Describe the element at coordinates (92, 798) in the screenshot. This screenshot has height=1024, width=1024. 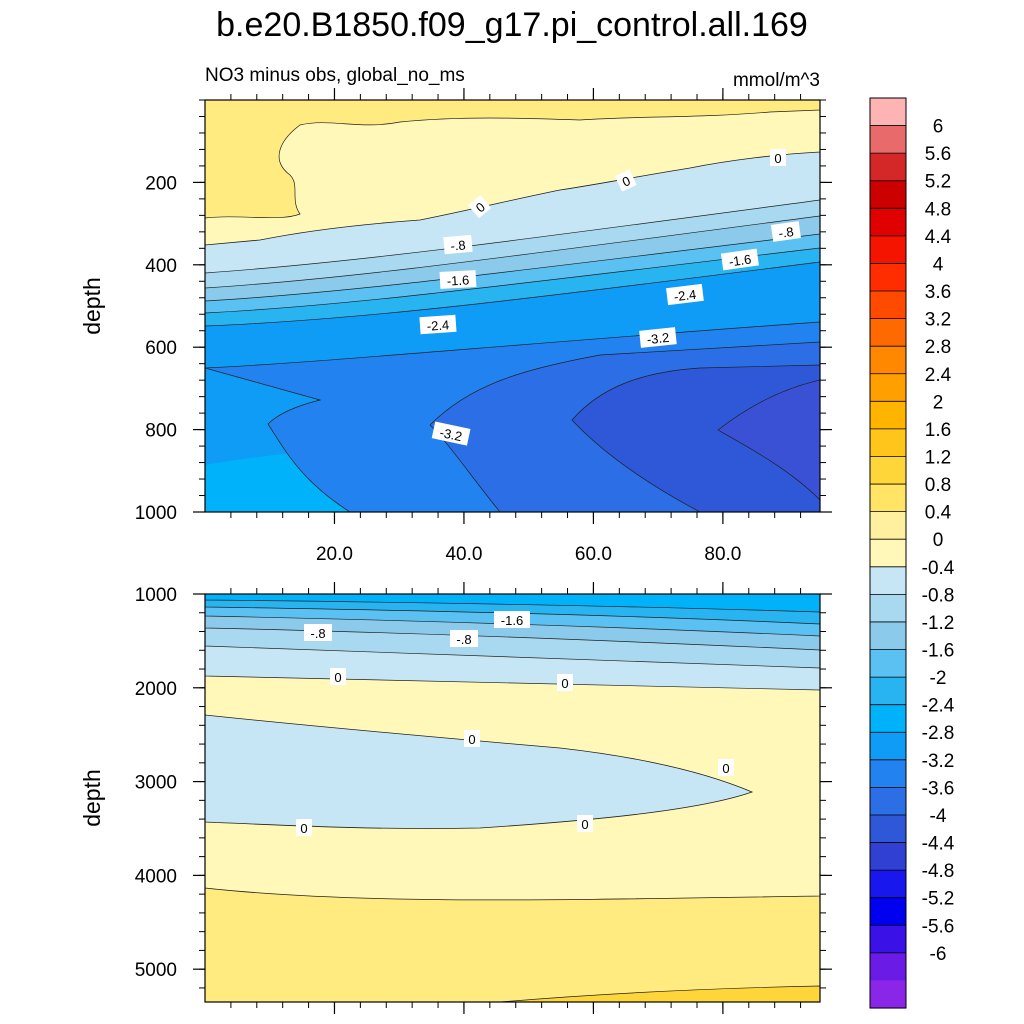
I see `lower-ylabel: depth` at that location.